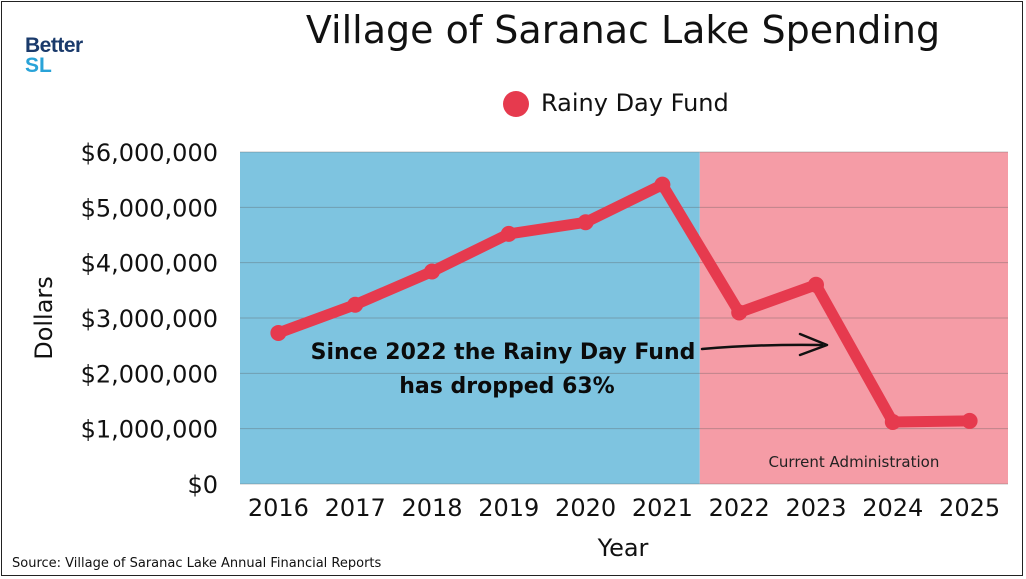 Image resolution: width=1026 pixels, height=579 pixels. Describe the element at coordinates (508, 508) in the screenshot. I see `x-tick-label: 2019` at that location.